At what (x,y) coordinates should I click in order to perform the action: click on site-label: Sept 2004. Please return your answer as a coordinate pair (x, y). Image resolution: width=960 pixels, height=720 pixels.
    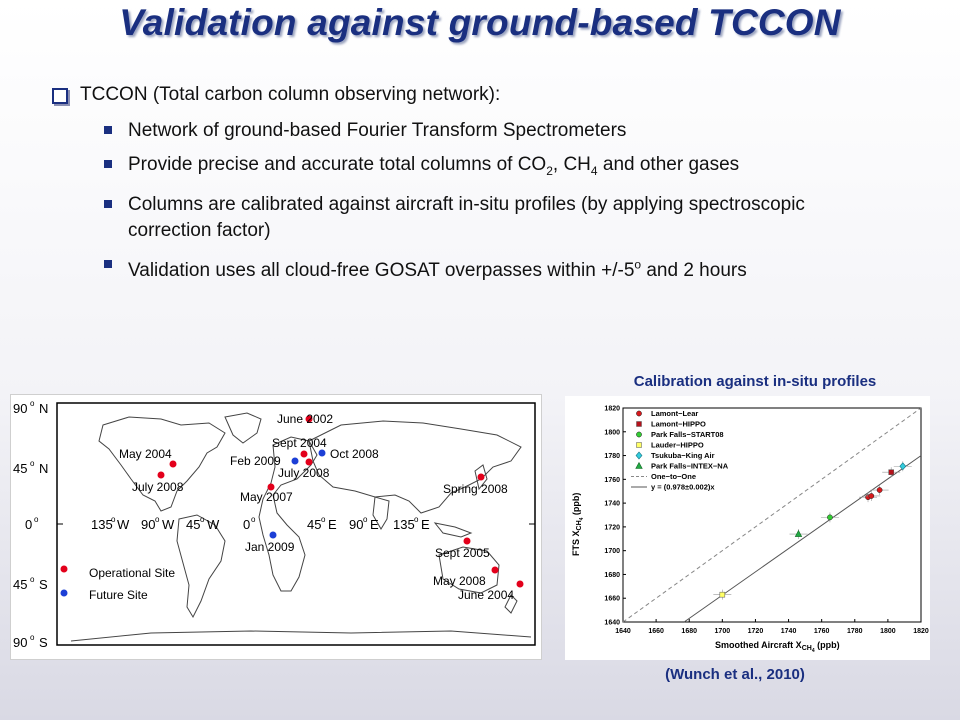
    Looking at the image, I should click on (299, 443).